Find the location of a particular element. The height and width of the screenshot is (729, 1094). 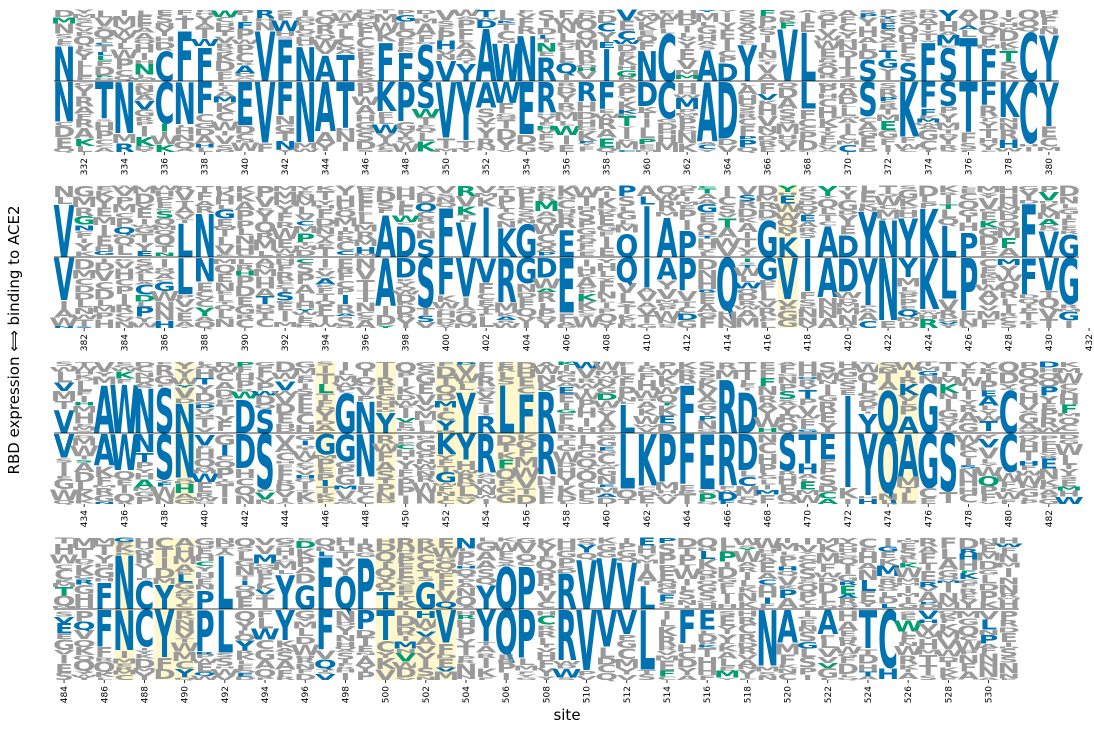

site-367-filler: S is located at coordinates (787, 14).